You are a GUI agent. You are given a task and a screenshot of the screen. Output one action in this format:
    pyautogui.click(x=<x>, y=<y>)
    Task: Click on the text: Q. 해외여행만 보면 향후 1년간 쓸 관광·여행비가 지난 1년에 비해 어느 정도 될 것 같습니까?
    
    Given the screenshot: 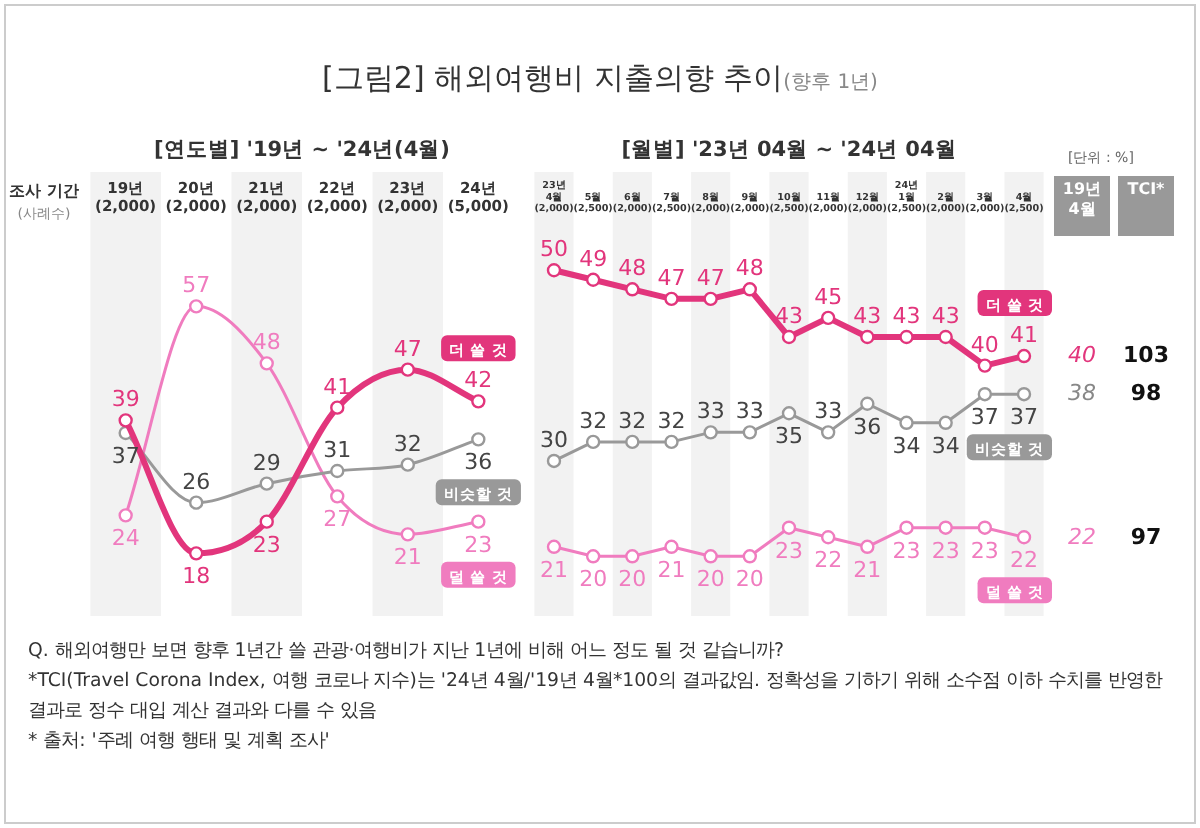 What is the action you would take?
    pyautogui.click(x=407, y=652)
    